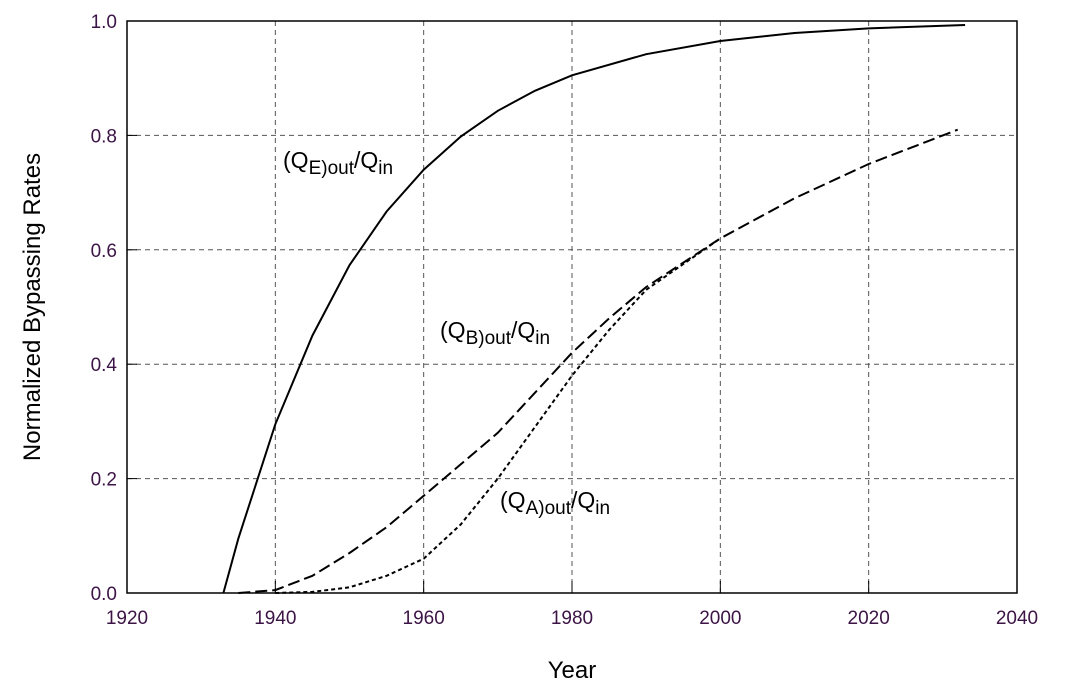 The image size is (1078, 692). Describe the element at coordinates (32, 307) in the screenshot. I see `y-axis-title: Normalized Bypassing Rates` at that location.